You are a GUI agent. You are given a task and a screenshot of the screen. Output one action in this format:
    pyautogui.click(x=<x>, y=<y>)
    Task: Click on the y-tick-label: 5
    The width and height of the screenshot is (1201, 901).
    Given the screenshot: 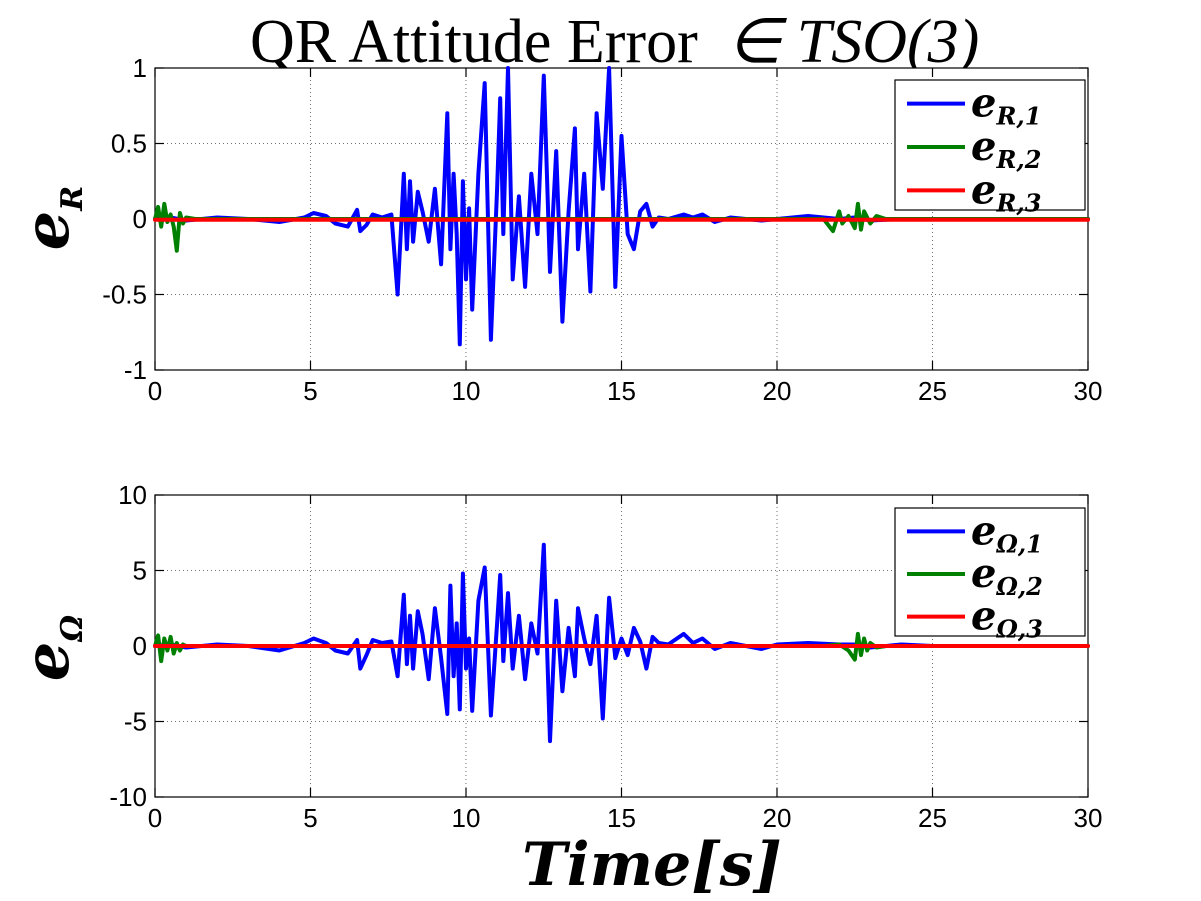 What is the action you would take?
    pyautogui.click(x=140, y=571)
    